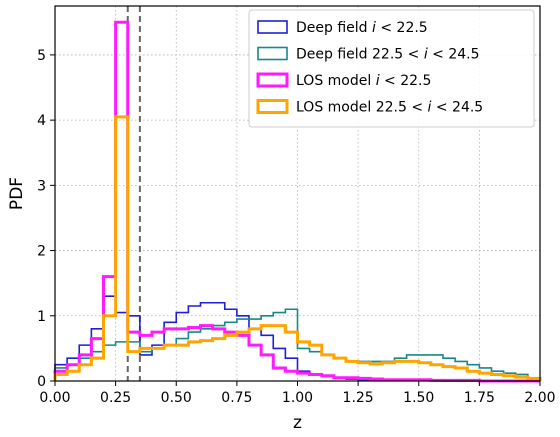 Image resolution: width=560 pixels, height=437 pixels. Describe the element at coordinates (297, 398) in the screenshot. I see `x-tick-label: 1.00` at that location.